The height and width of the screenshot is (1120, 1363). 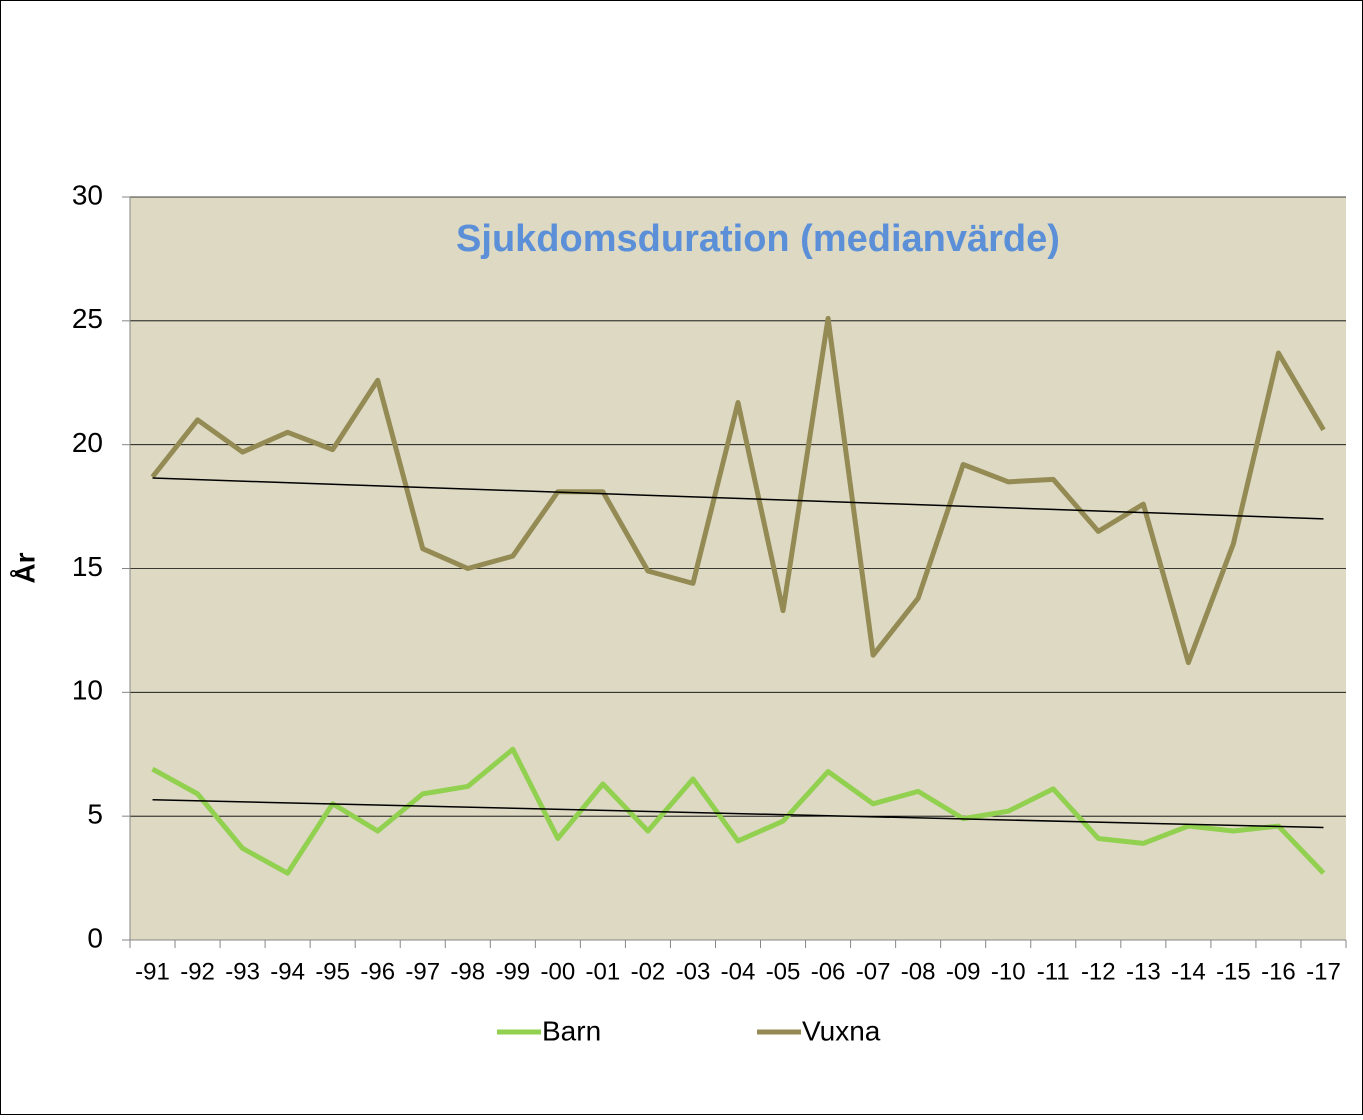 I want to click on x-tick-label: -95, so click(x=332, y=971).